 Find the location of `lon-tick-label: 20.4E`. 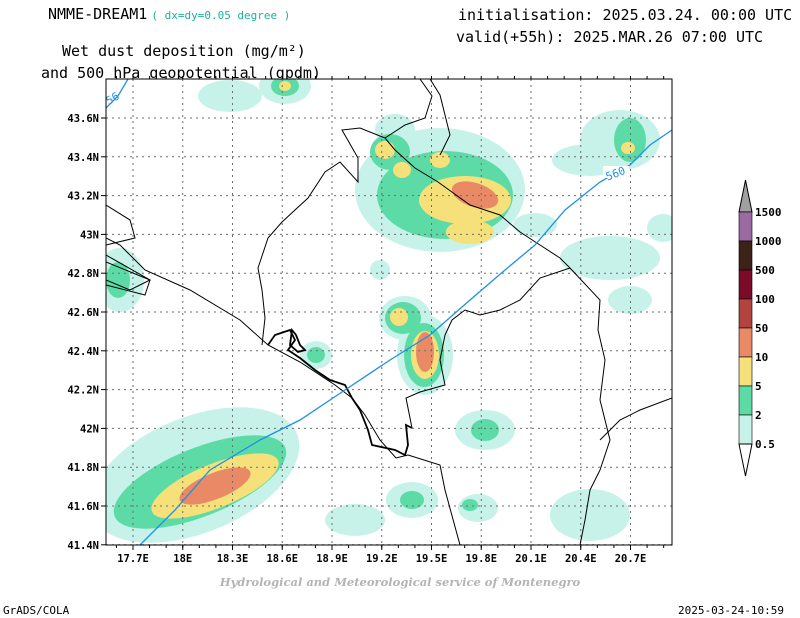

lon-tick-label: 20.4E is located at coordinates (581, 559).